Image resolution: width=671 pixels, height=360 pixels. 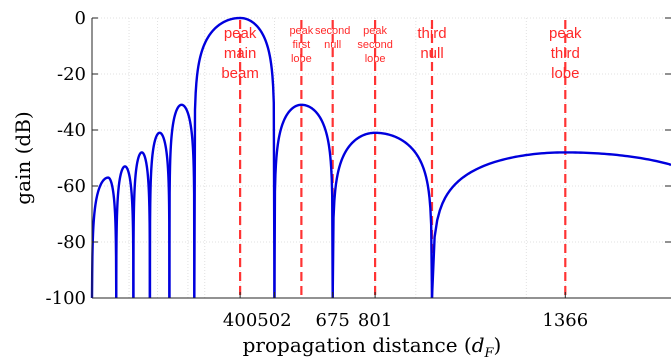 What do you see at coordinates (431, 43) in the screenshot?
I see `annotation-label: third null` at bounding box center [431, 43].